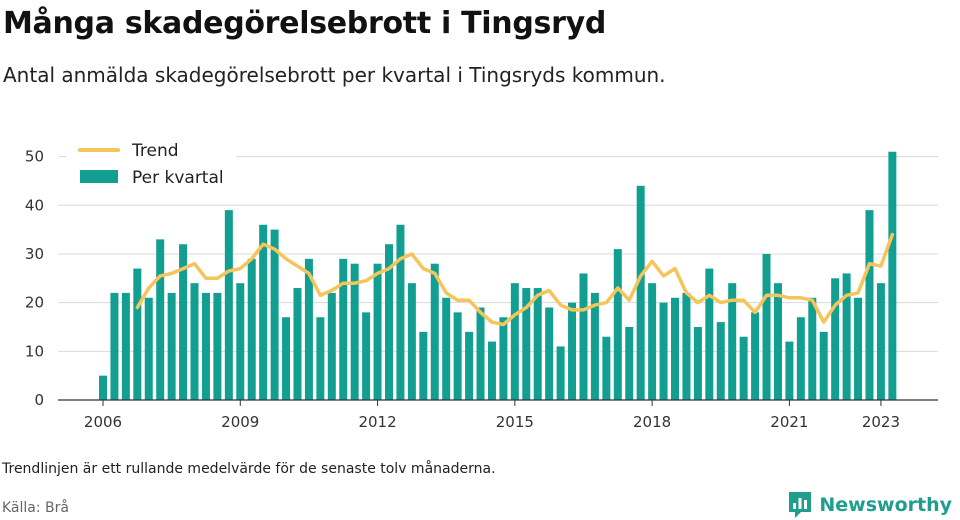 This screenshot has width=960, height=520. I want to click on y-tick-label: 10, so click(34, 351).